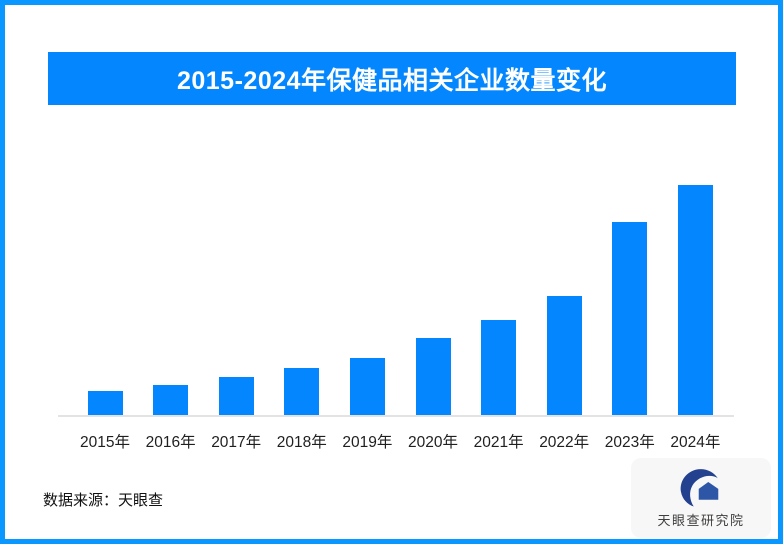  What do you see at coordinates (171, 399) in the screenshot?
I see `bar-2016年` at bounding box center [171, 399].